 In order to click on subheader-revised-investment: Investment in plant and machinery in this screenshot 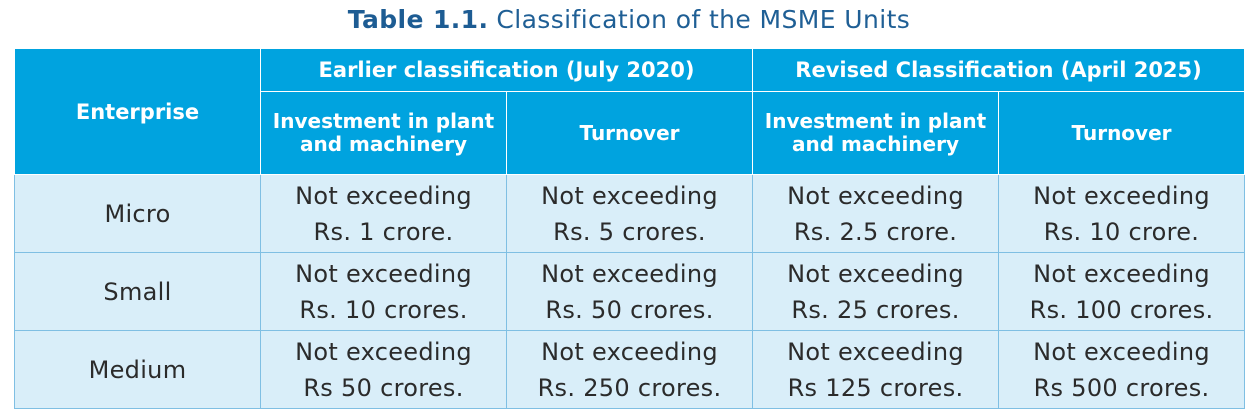, I will do `click(876, 133)`.